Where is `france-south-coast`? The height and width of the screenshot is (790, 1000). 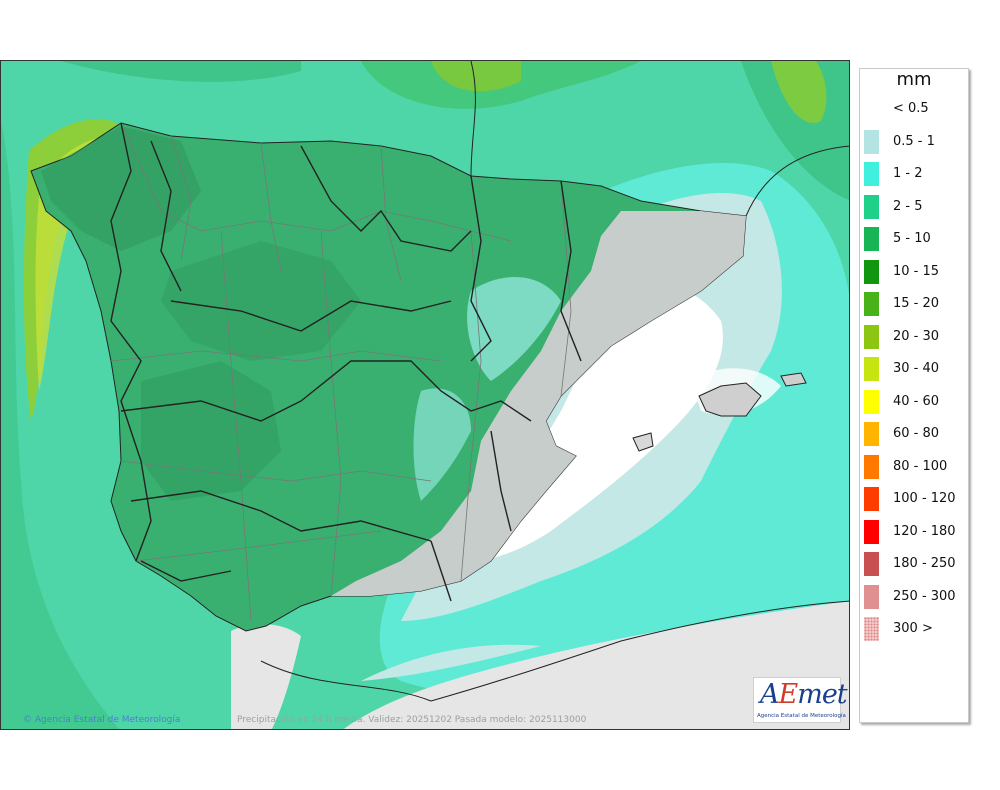
france-south-coast is located at coordinates (797, 181).